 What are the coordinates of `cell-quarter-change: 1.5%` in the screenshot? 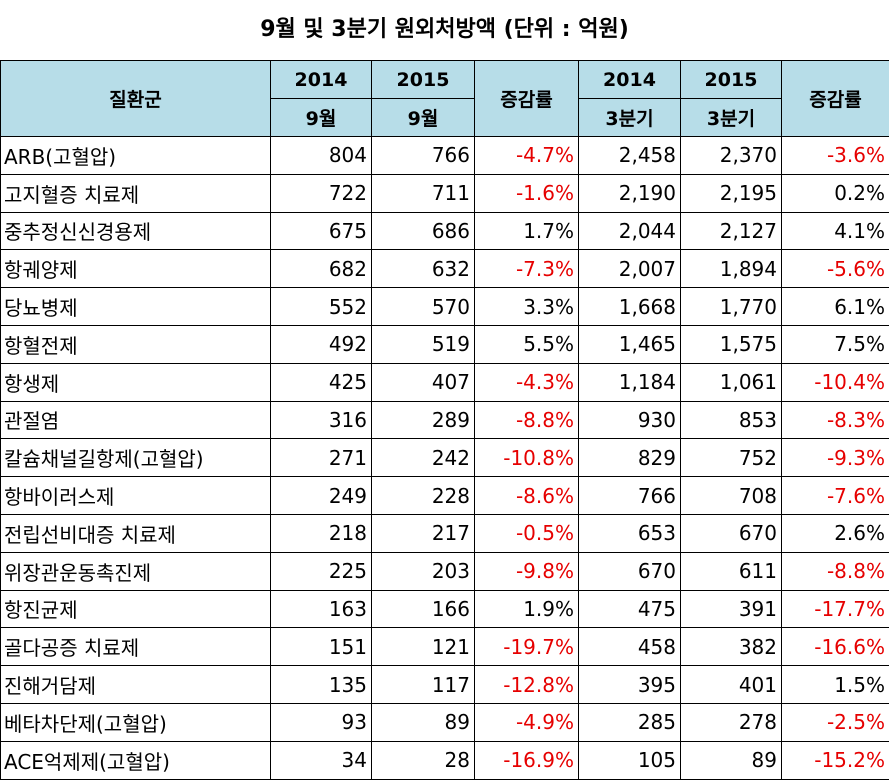 It's located at (835, 684).